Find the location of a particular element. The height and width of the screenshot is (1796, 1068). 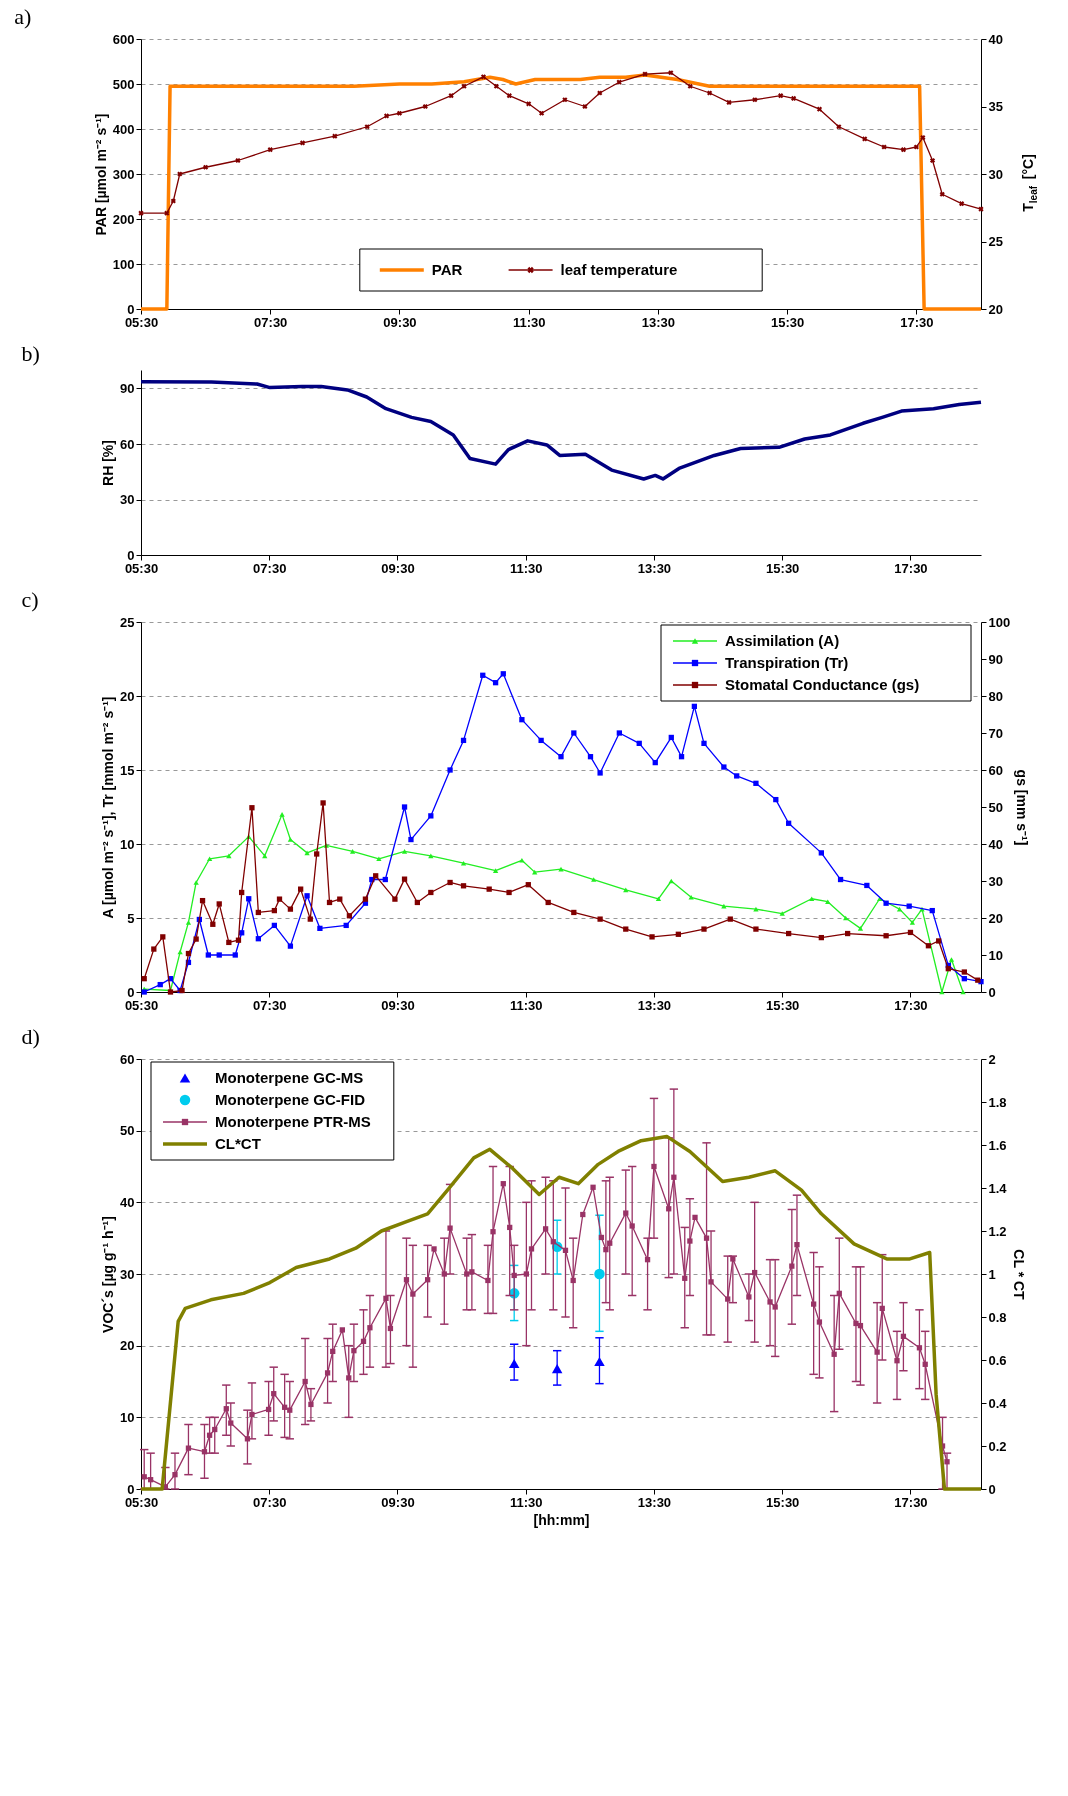

legend-label: CL*CT is located at coordinates (238, 1143).